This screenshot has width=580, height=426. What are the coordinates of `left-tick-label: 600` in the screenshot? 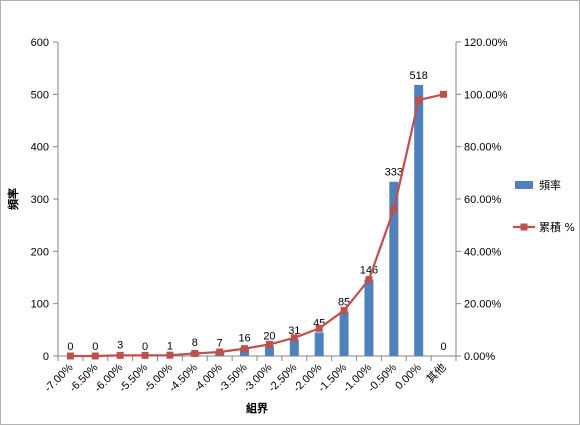 It's located at (40, 43).